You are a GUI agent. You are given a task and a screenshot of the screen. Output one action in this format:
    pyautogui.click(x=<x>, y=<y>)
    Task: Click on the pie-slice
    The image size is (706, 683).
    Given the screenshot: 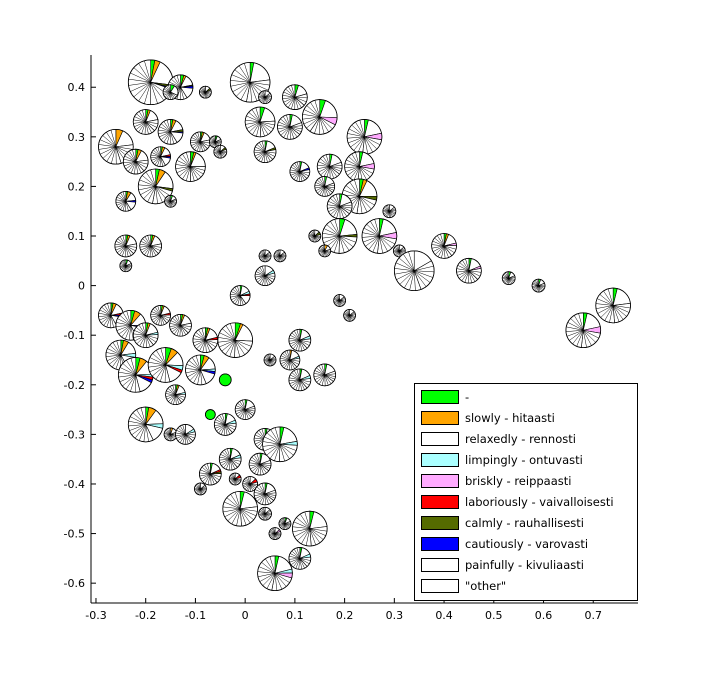 What is the action you would take?
    pyautogui.click(x=139, y=82)
    